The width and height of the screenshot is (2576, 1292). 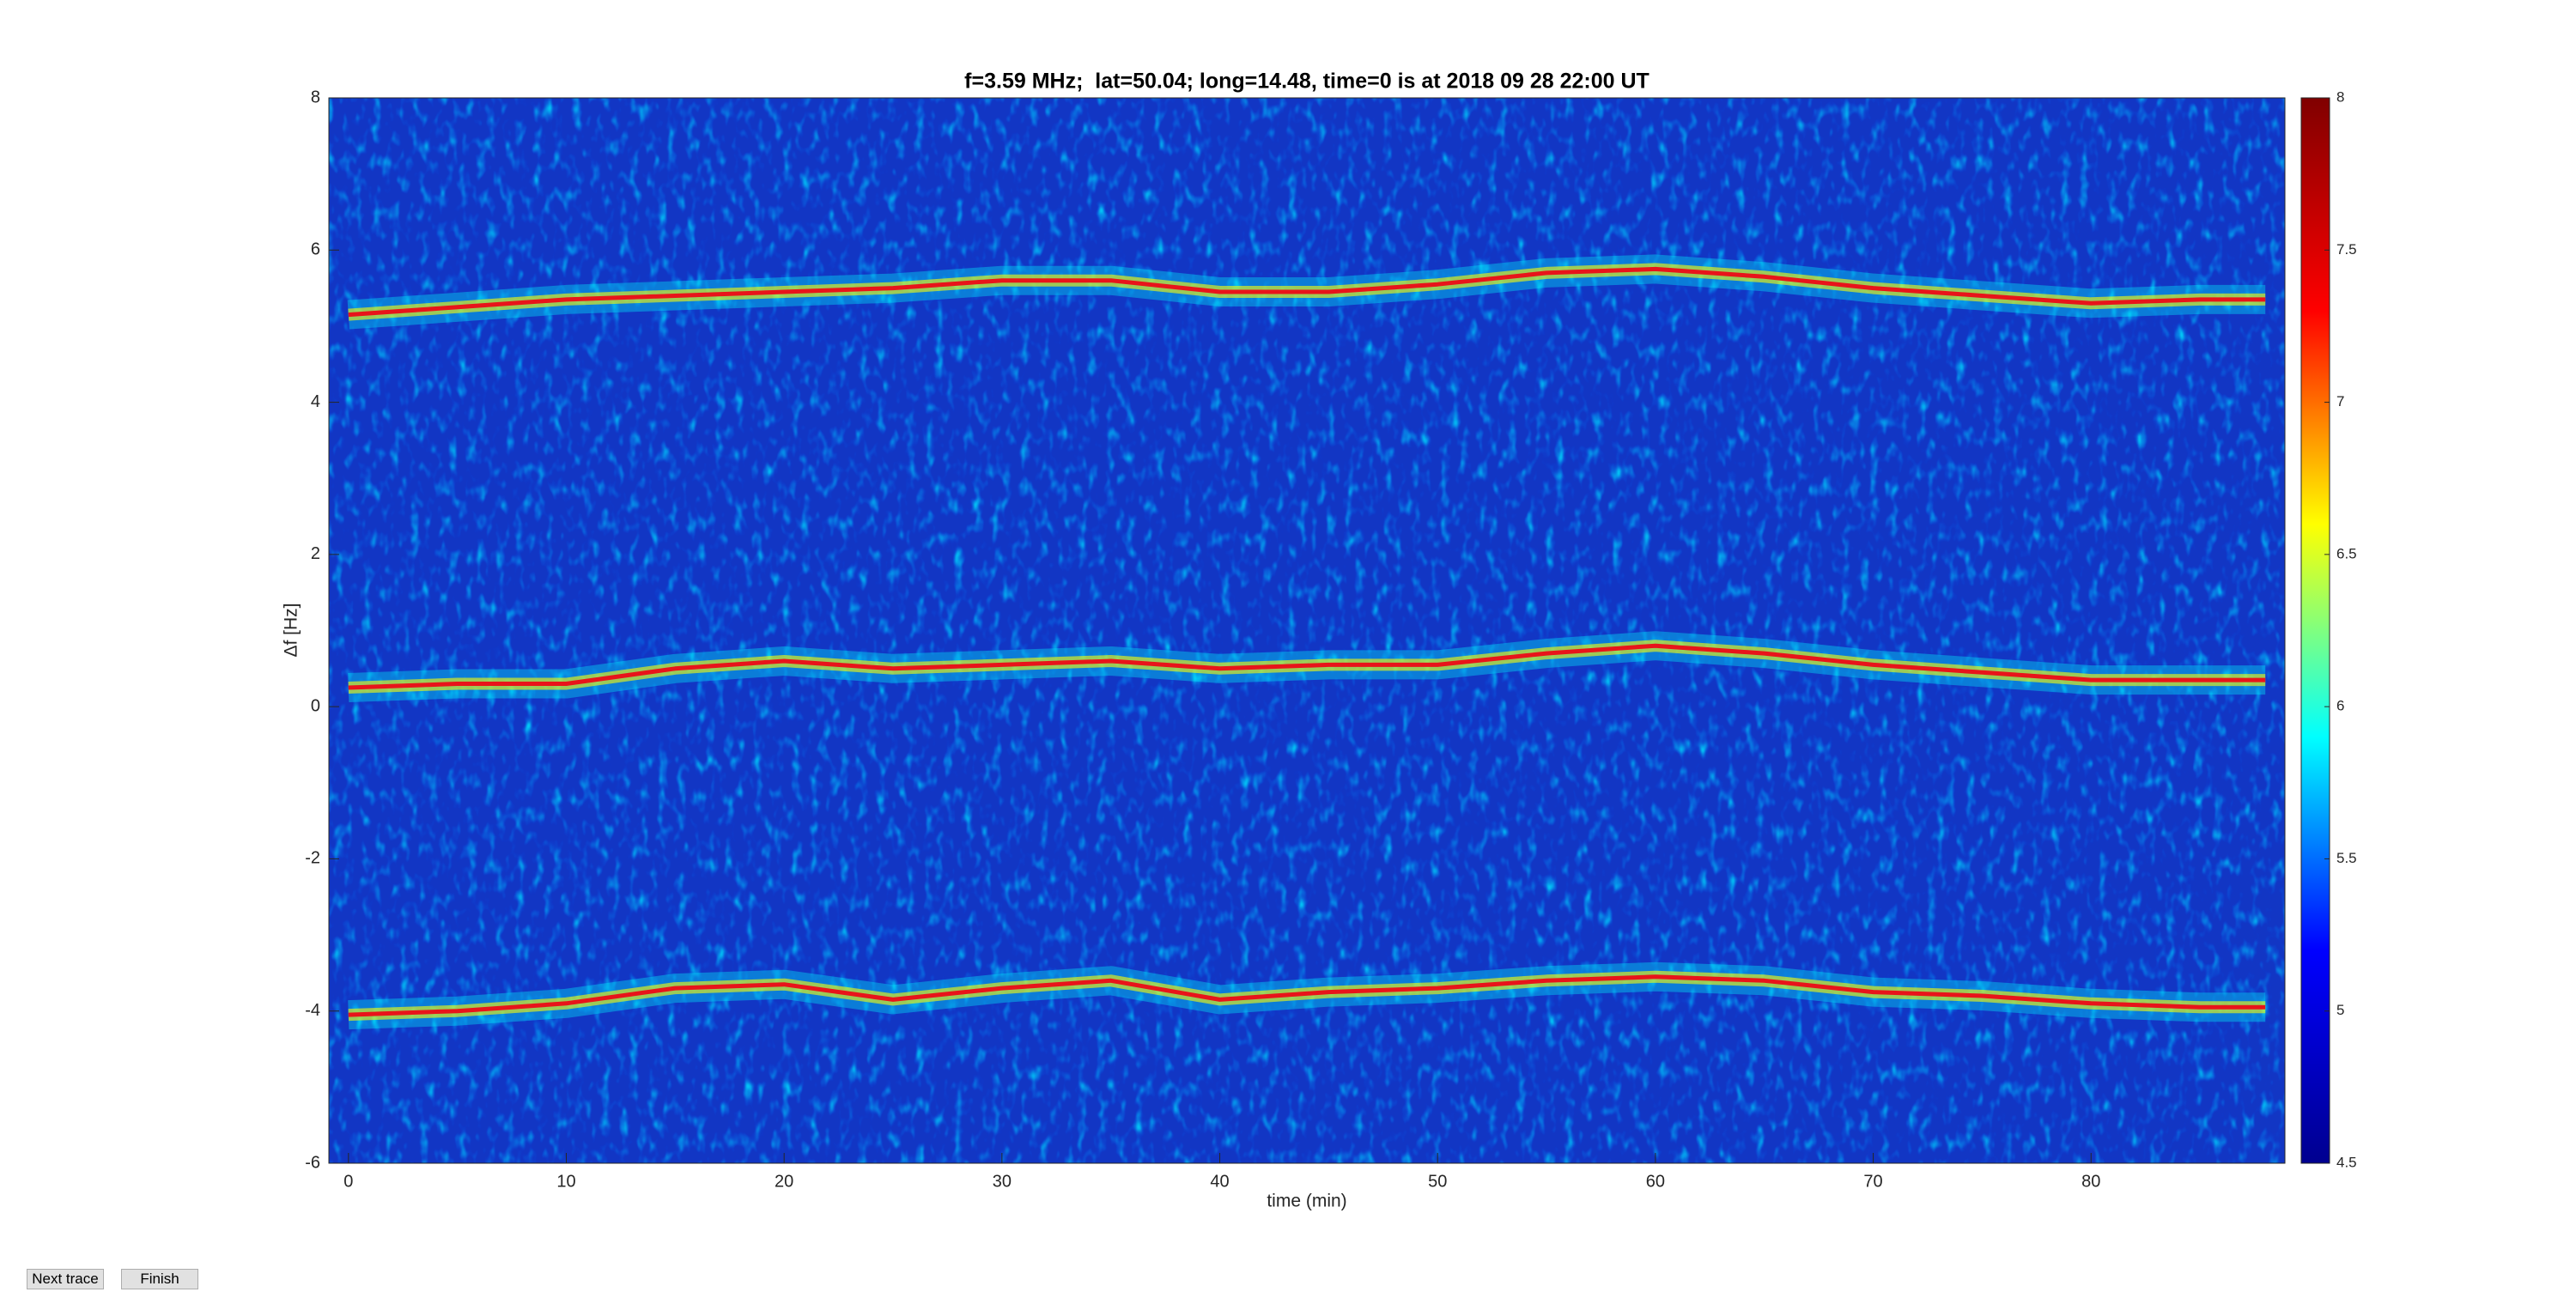 I want to click on x-axis-label: time (min), so click(x=1306, y=1201).